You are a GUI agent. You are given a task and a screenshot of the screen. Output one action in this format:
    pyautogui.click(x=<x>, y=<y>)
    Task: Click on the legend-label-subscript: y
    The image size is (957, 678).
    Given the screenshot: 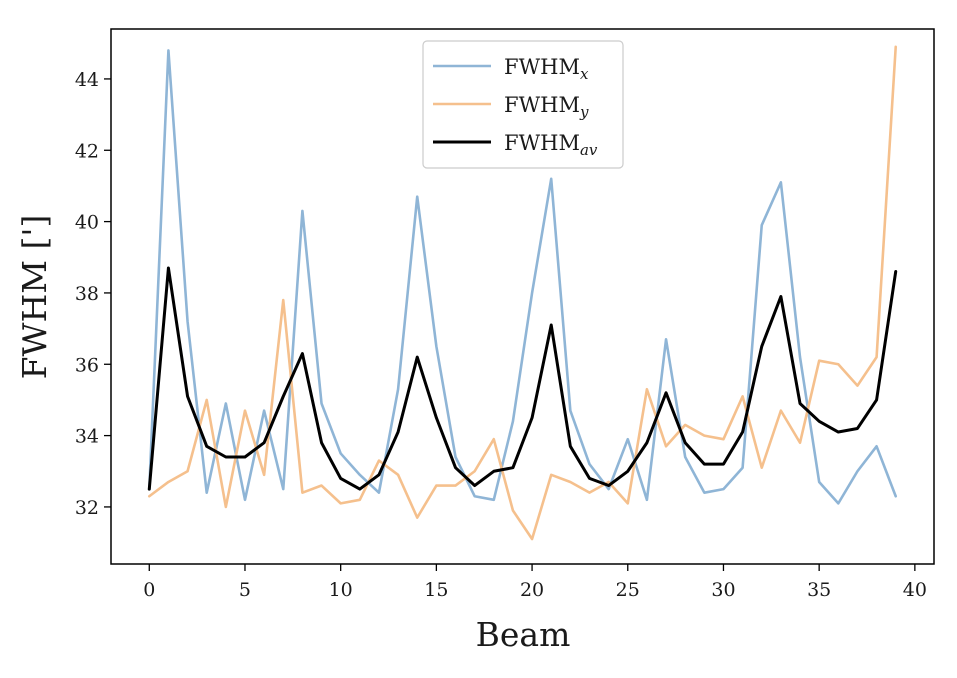 What is the action you would take?
    pyautogui.click(x=584, y=112)
    